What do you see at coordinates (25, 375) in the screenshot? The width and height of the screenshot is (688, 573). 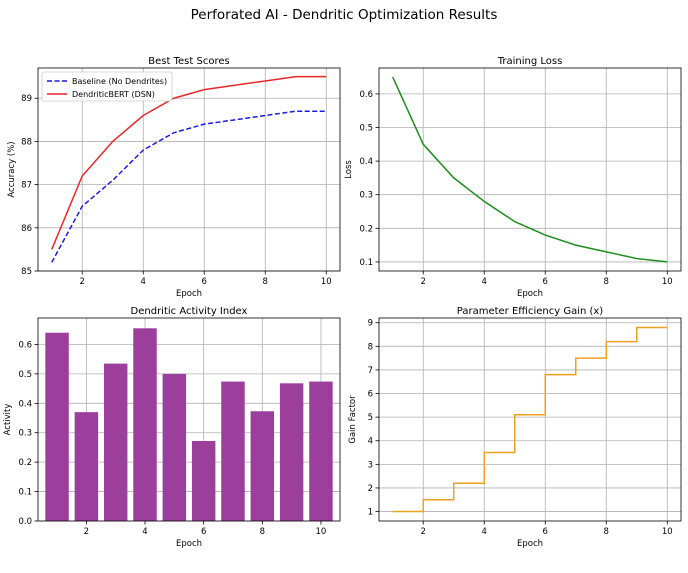 I see `activity-ytick-label: 0.5` at bounding box center [25, 375].